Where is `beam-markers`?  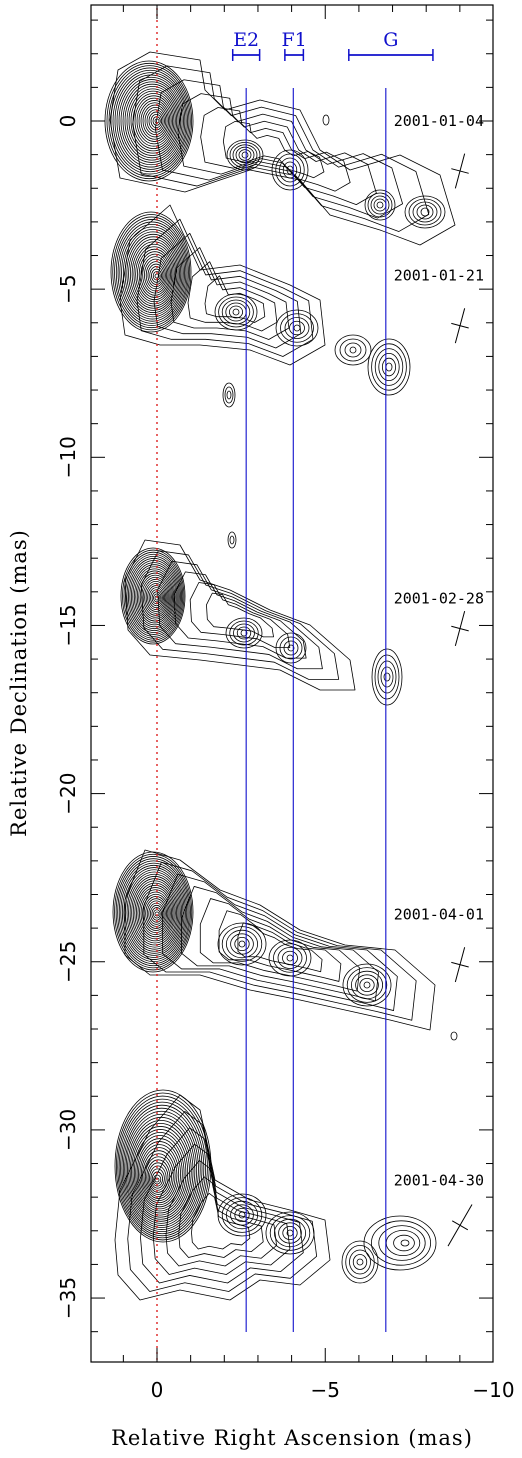 beam-markers is located at coordinates (460, 700).